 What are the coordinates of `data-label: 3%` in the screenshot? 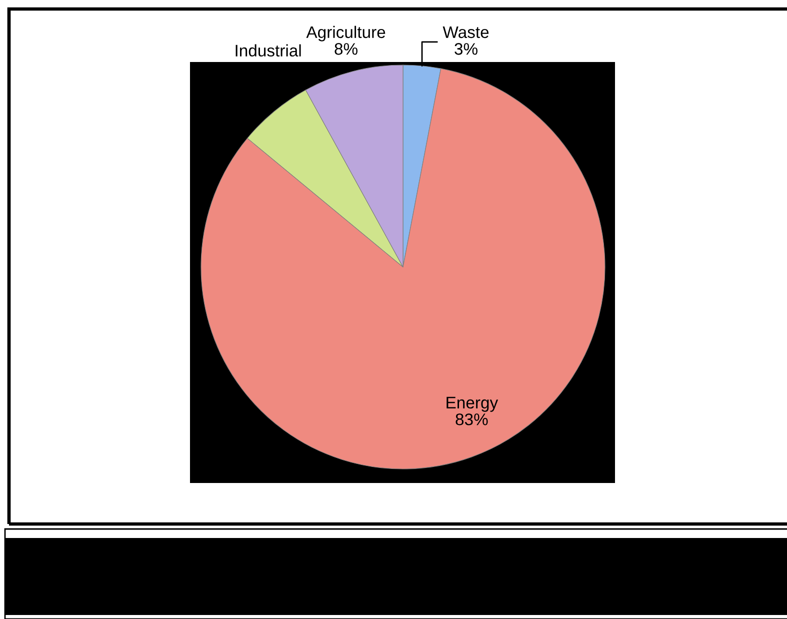 It's located at (466, 49).